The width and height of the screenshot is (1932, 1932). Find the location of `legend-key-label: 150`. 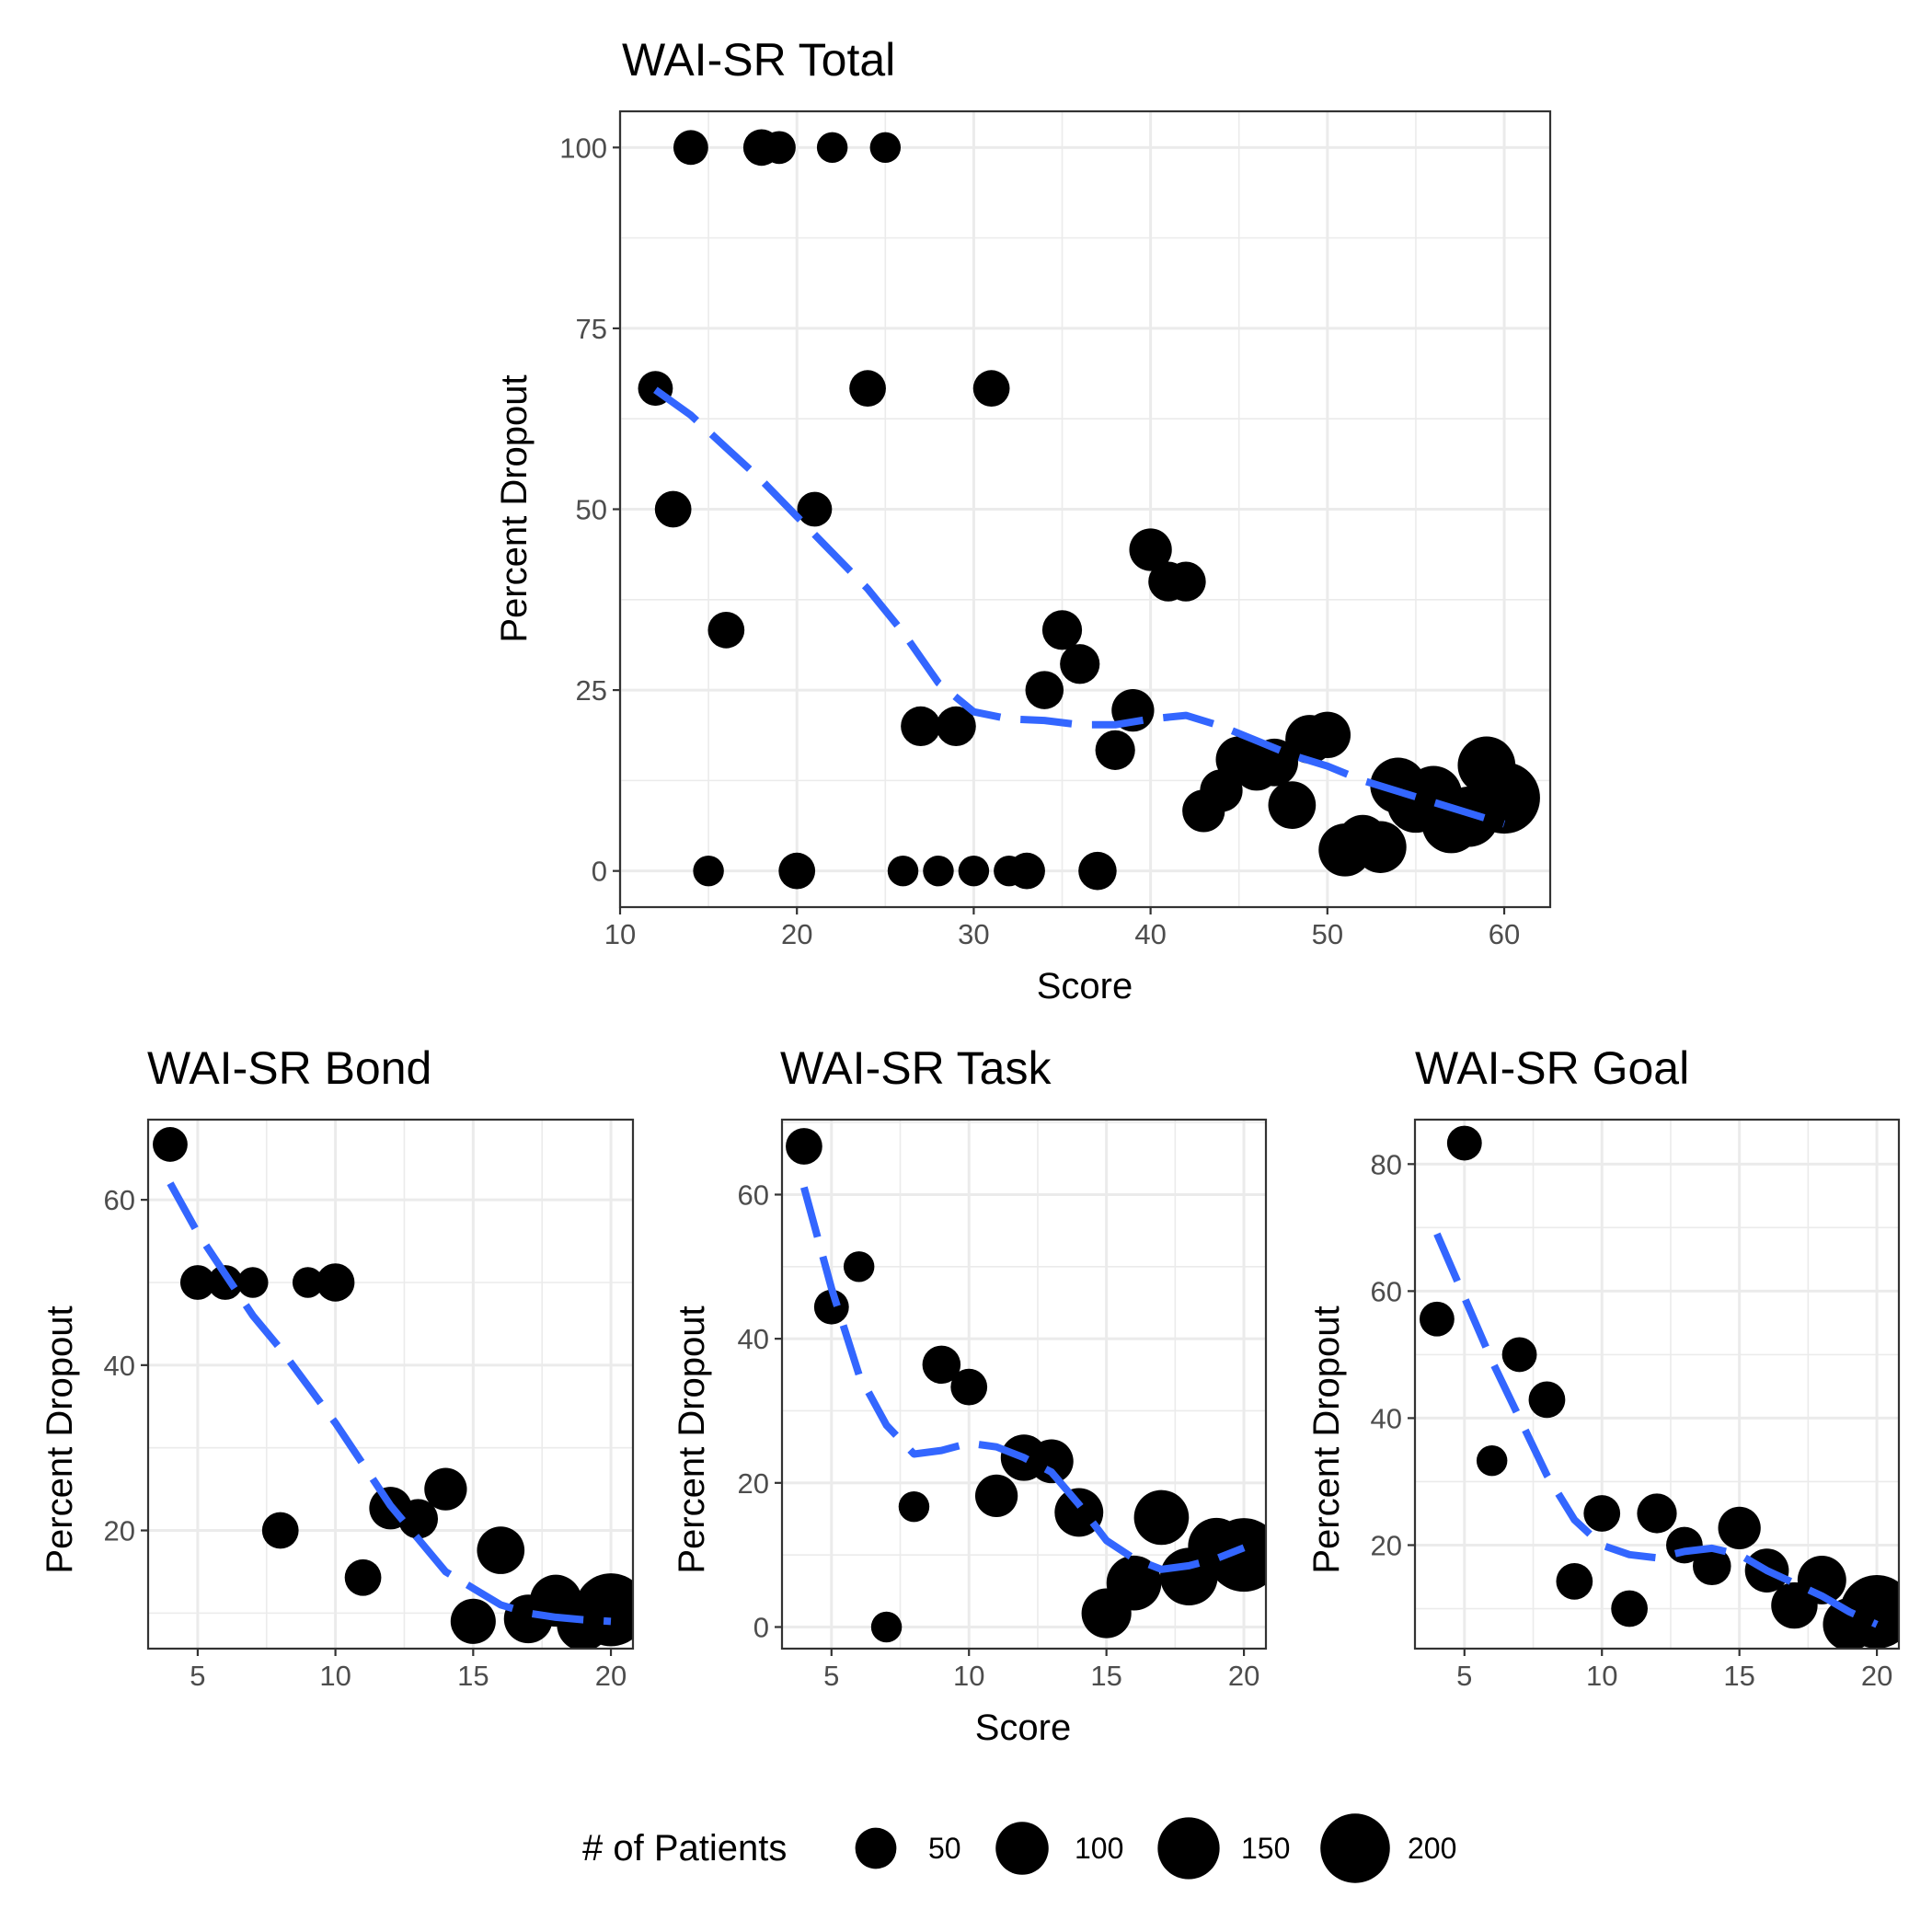

legend-key-label: 150 is located at coordinates (1265, 1848).